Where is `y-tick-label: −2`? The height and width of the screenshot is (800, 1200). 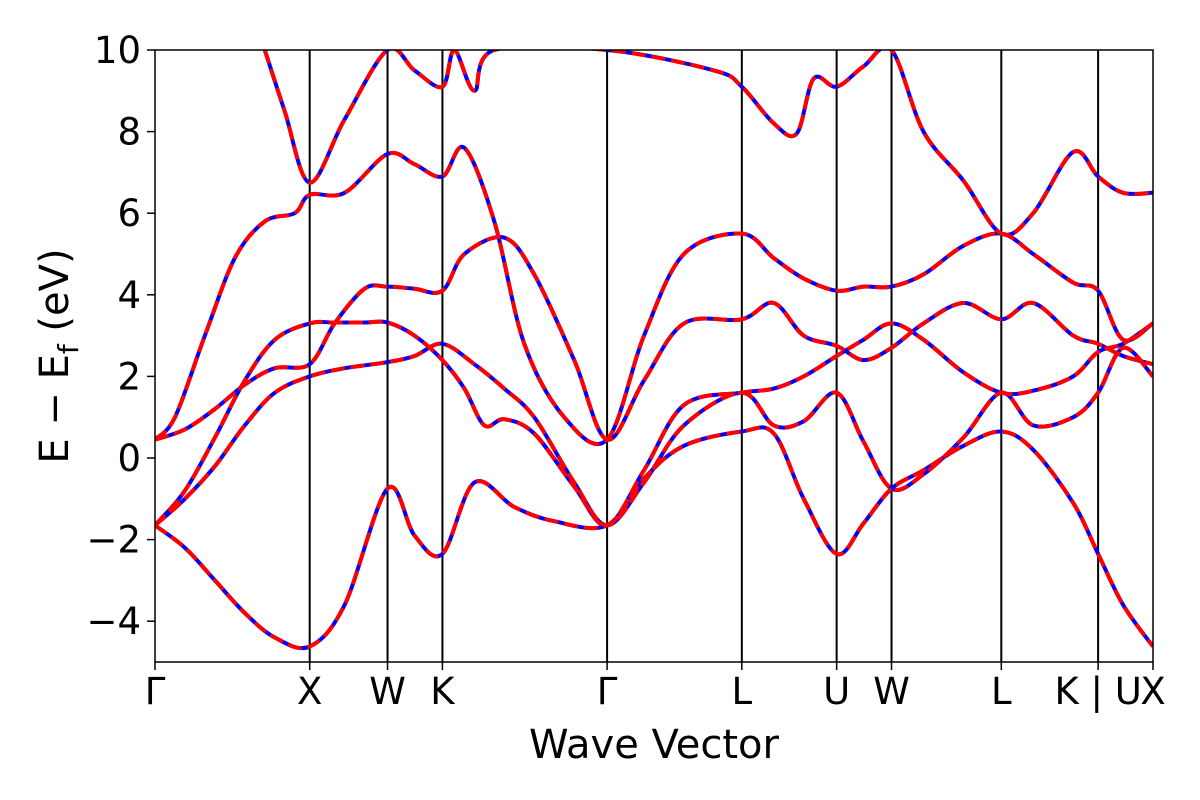 y-tick-label: −2 is located at coordinates (113, 540).